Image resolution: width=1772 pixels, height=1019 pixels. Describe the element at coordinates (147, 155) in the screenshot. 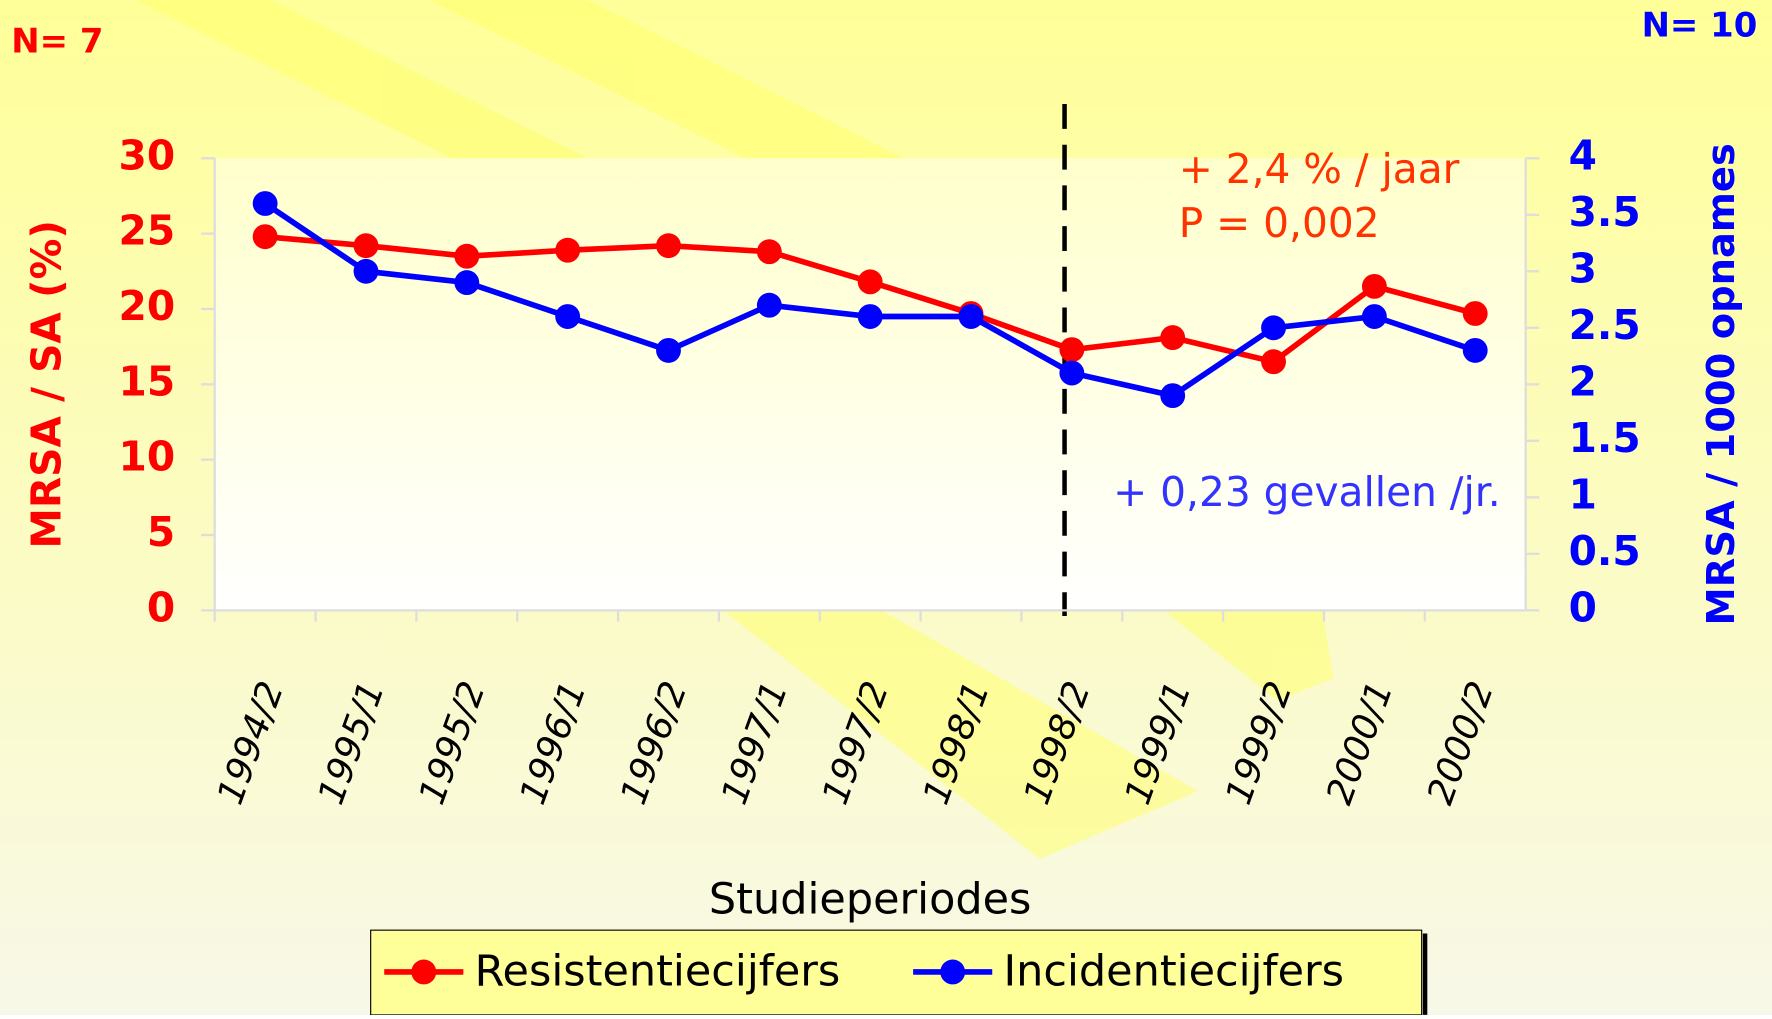

I see `y-tick-label: 30` at that location.